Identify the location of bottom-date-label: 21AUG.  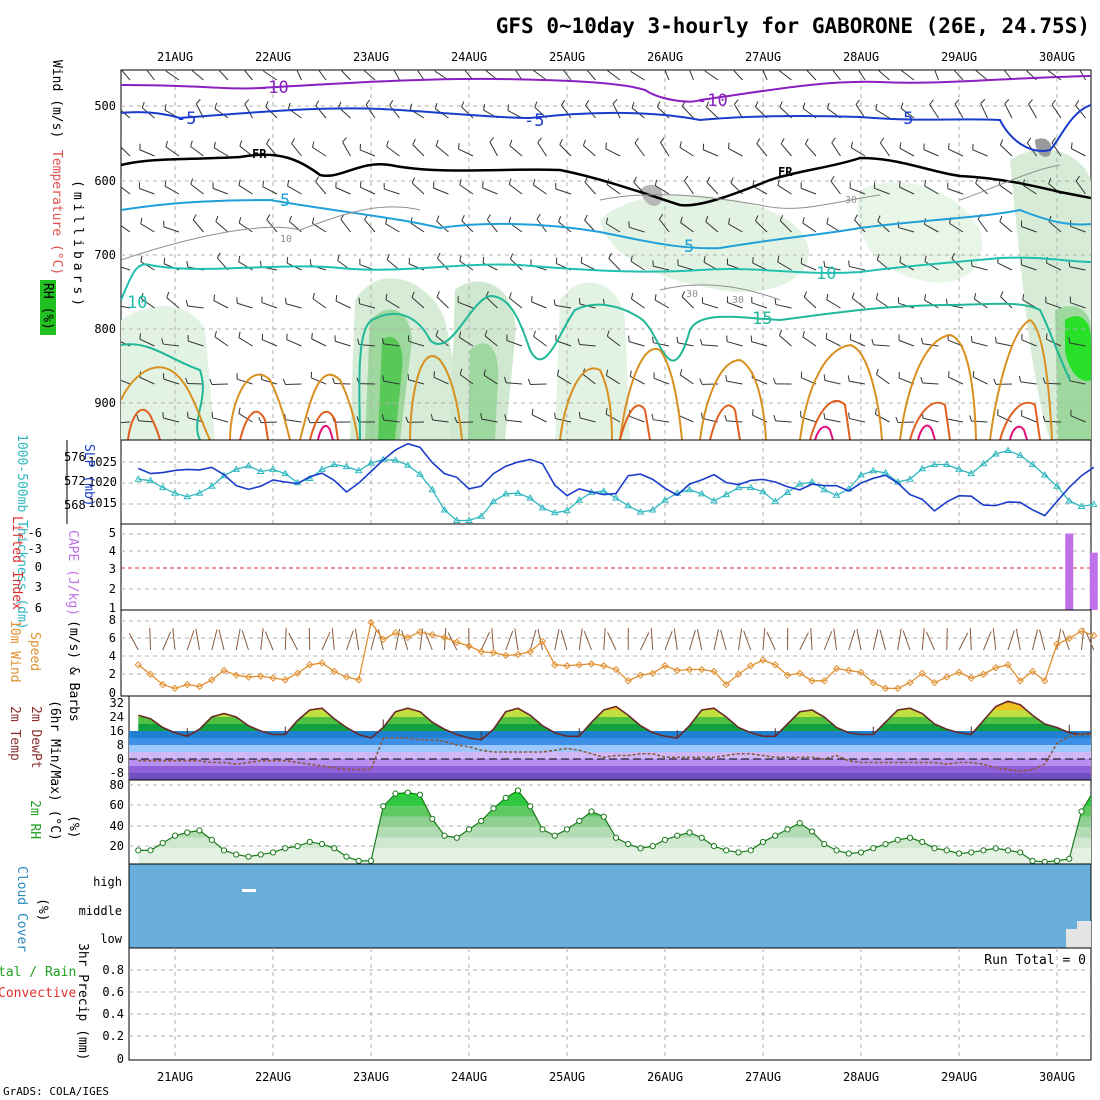
(175, 1077).